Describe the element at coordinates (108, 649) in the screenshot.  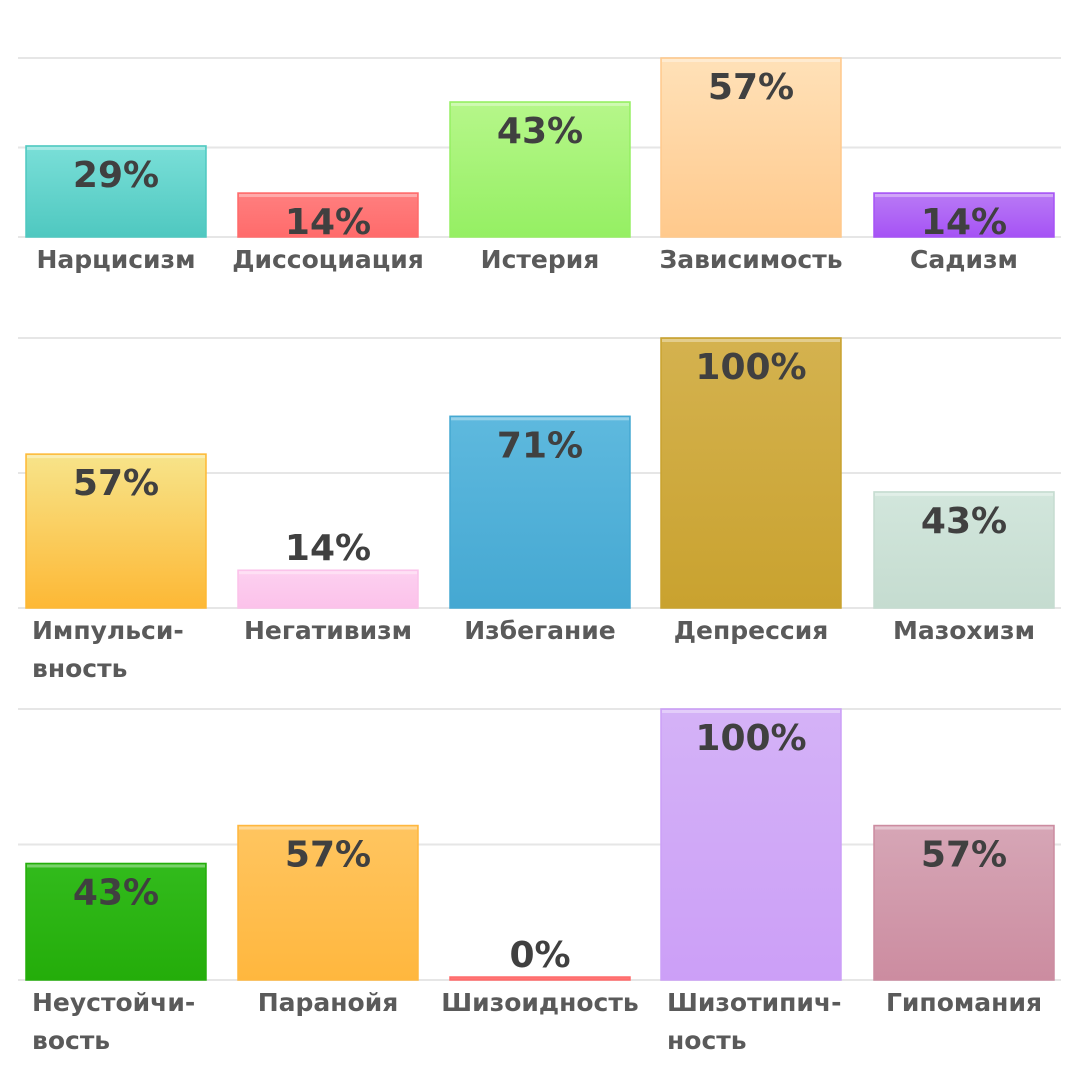
I see `category-label: Импульси-вность` at that location.